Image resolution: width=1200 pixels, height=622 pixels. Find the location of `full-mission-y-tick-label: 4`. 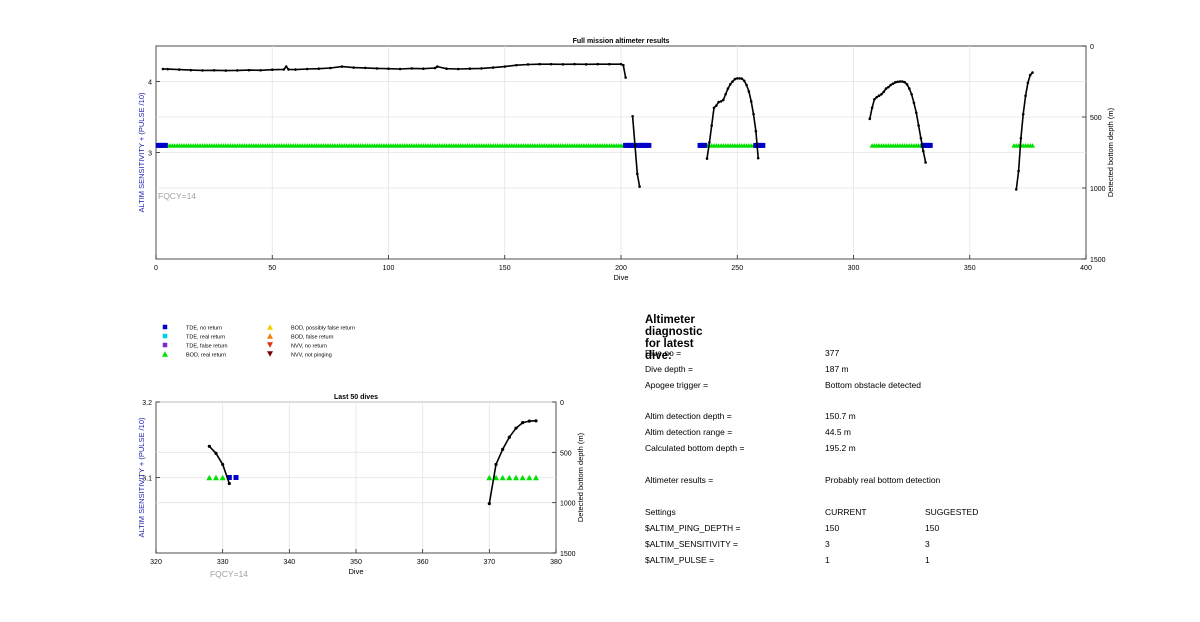

full-mission-y-tick-label: 4 is located at coordinates (150, 83).